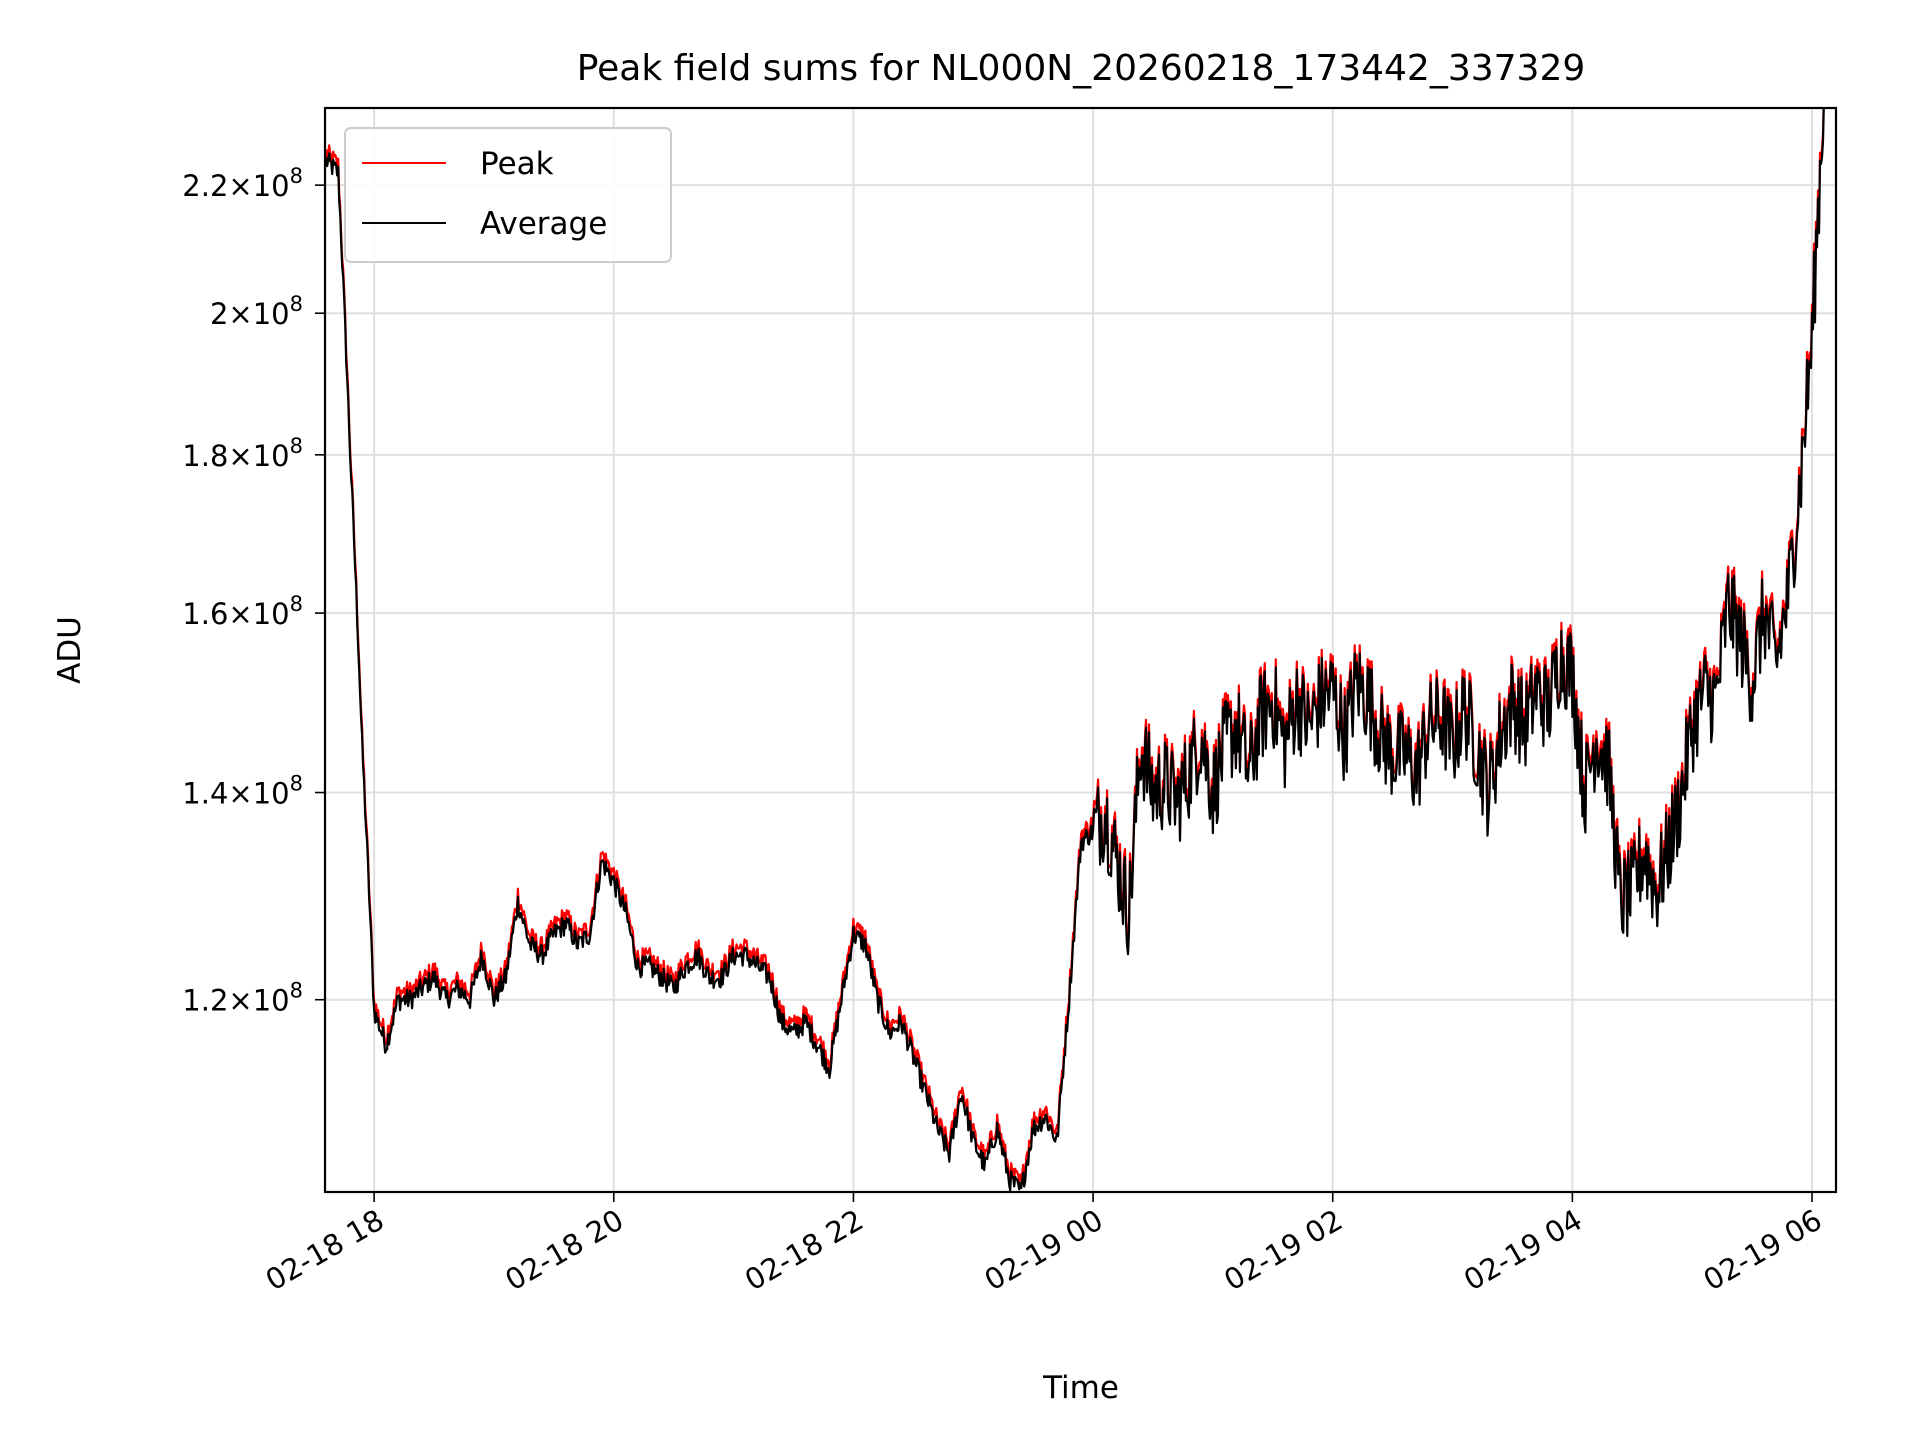  Describe the element at coordinates (1080, 1388) in the screenshot. I see `x-axis-label: Time` at that location.